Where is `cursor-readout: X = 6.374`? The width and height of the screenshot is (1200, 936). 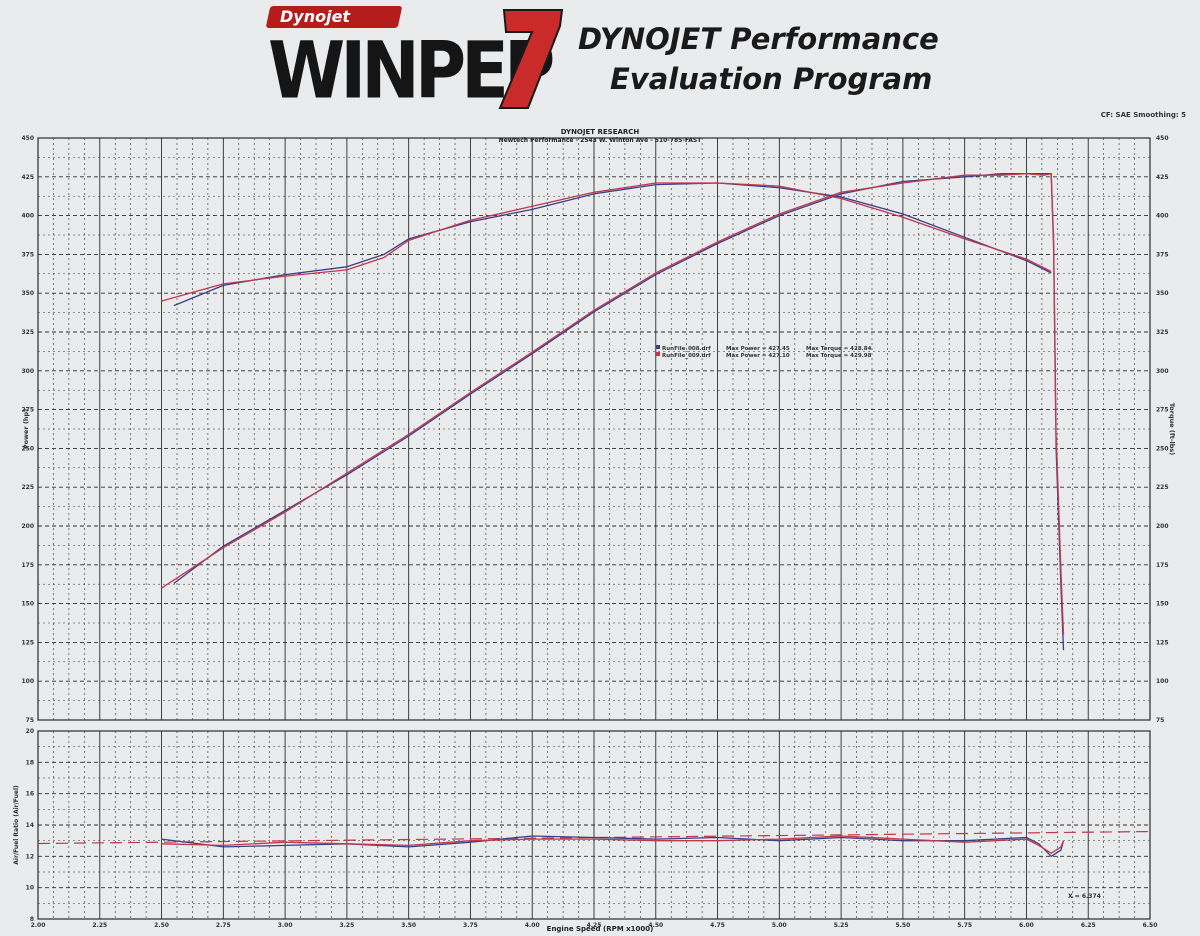
cursor-readout: X = 6.374 is located at coordinates (1084, 896).